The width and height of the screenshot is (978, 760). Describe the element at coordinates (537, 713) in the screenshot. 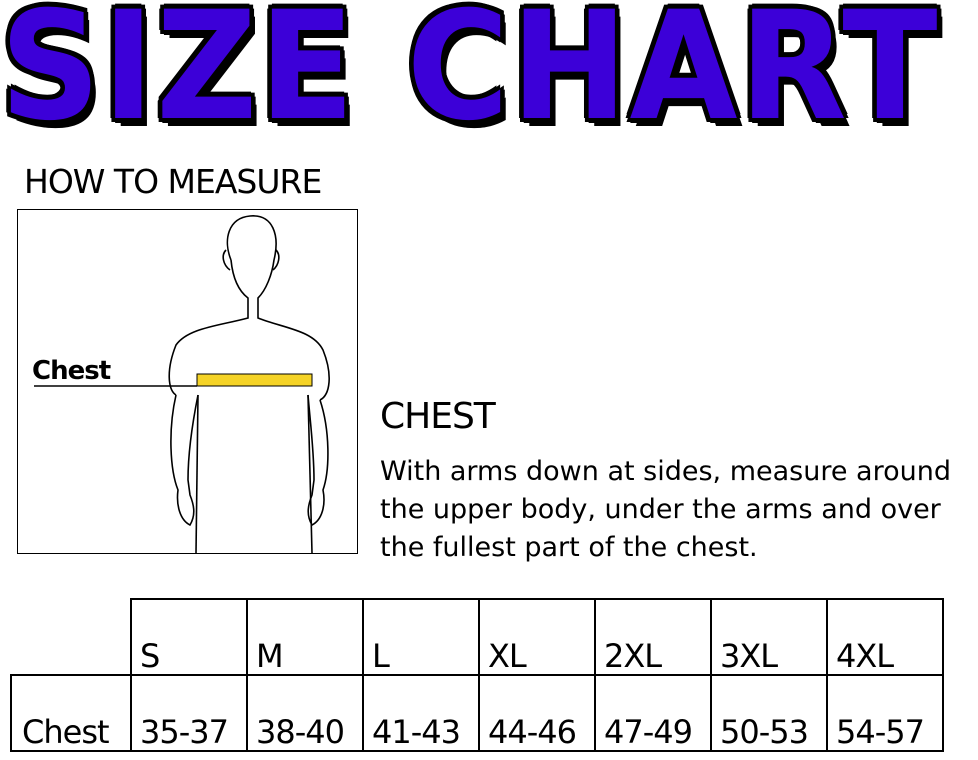

I see `size-value: 44-46` at that location.